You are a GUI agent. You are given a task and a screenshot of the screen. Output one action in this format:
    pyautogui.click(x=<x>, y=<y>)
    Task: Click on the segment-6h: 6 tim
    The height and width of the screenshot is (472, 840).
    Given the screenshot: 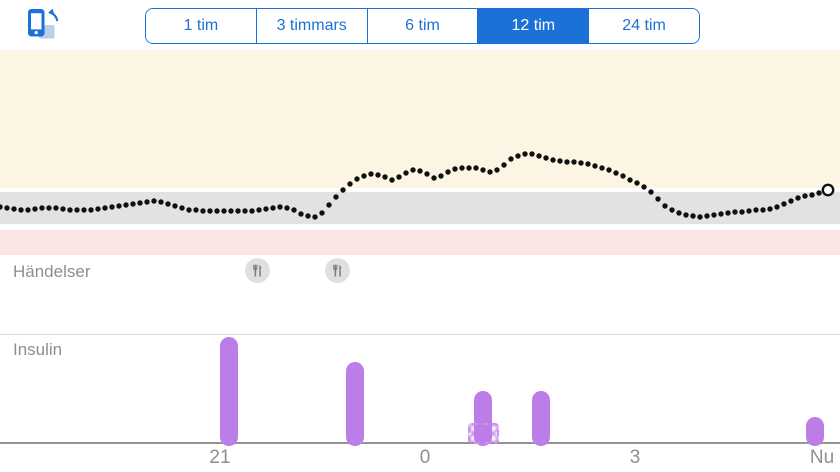 What is the action you would take?
    pyautogui.click(x=423, y=26)
    